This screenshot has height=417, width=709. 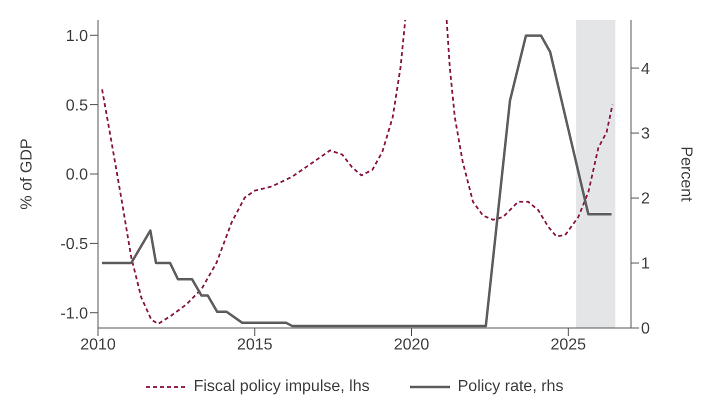 I want to click on y-tick-label: 0.0, so click(x=77, y=175).